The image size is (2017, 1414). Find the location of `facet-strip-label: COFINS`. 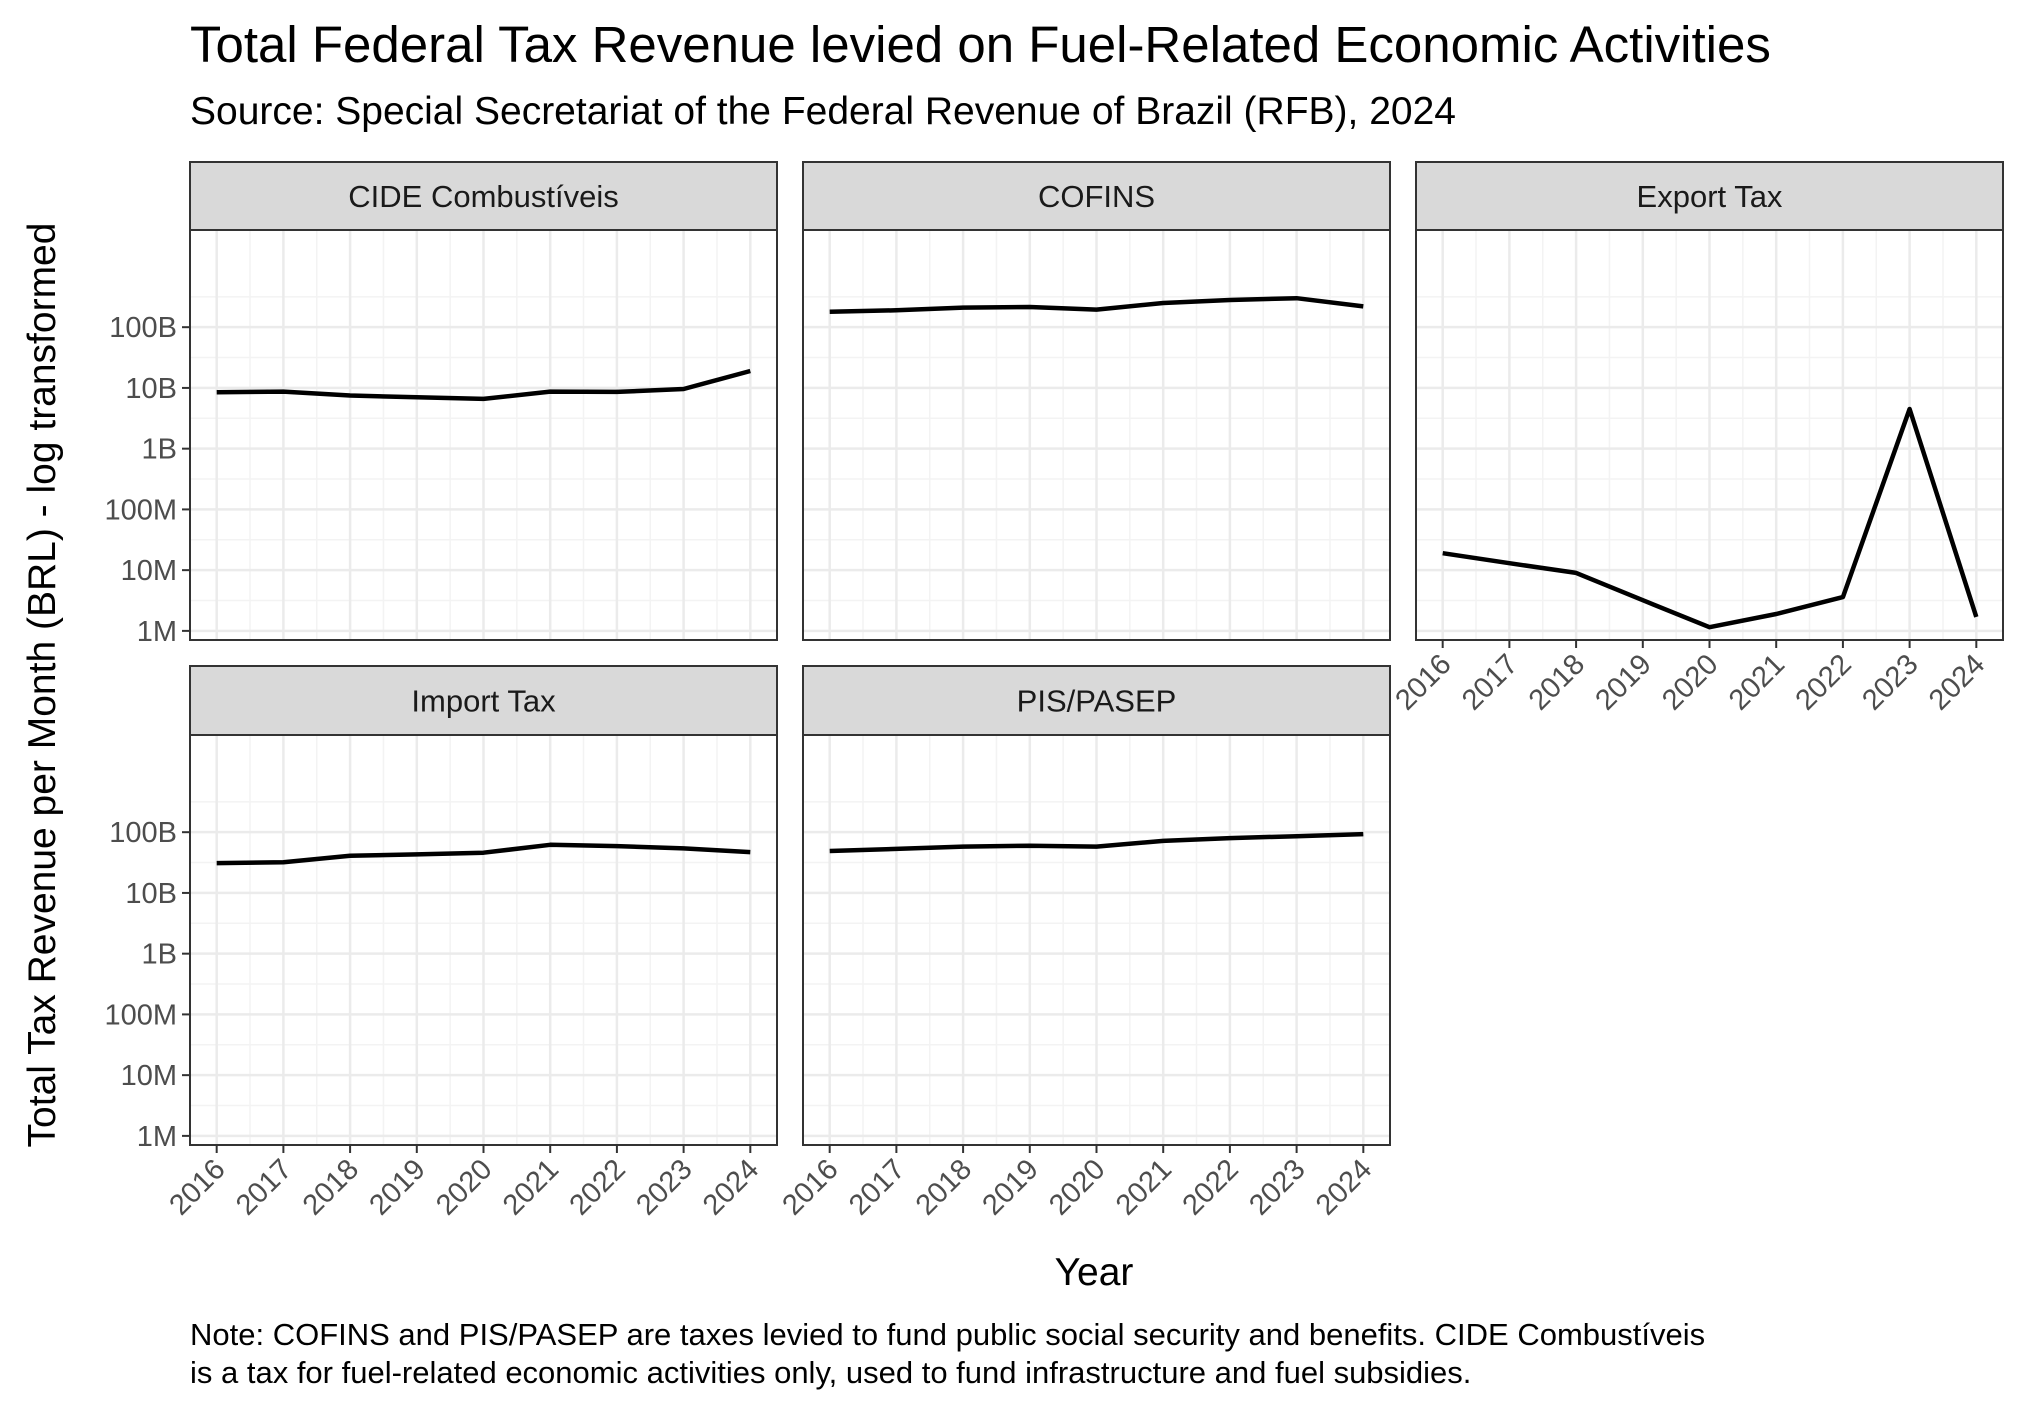

facet-strip-label: COFINS is located at coordinates (1096, 196).